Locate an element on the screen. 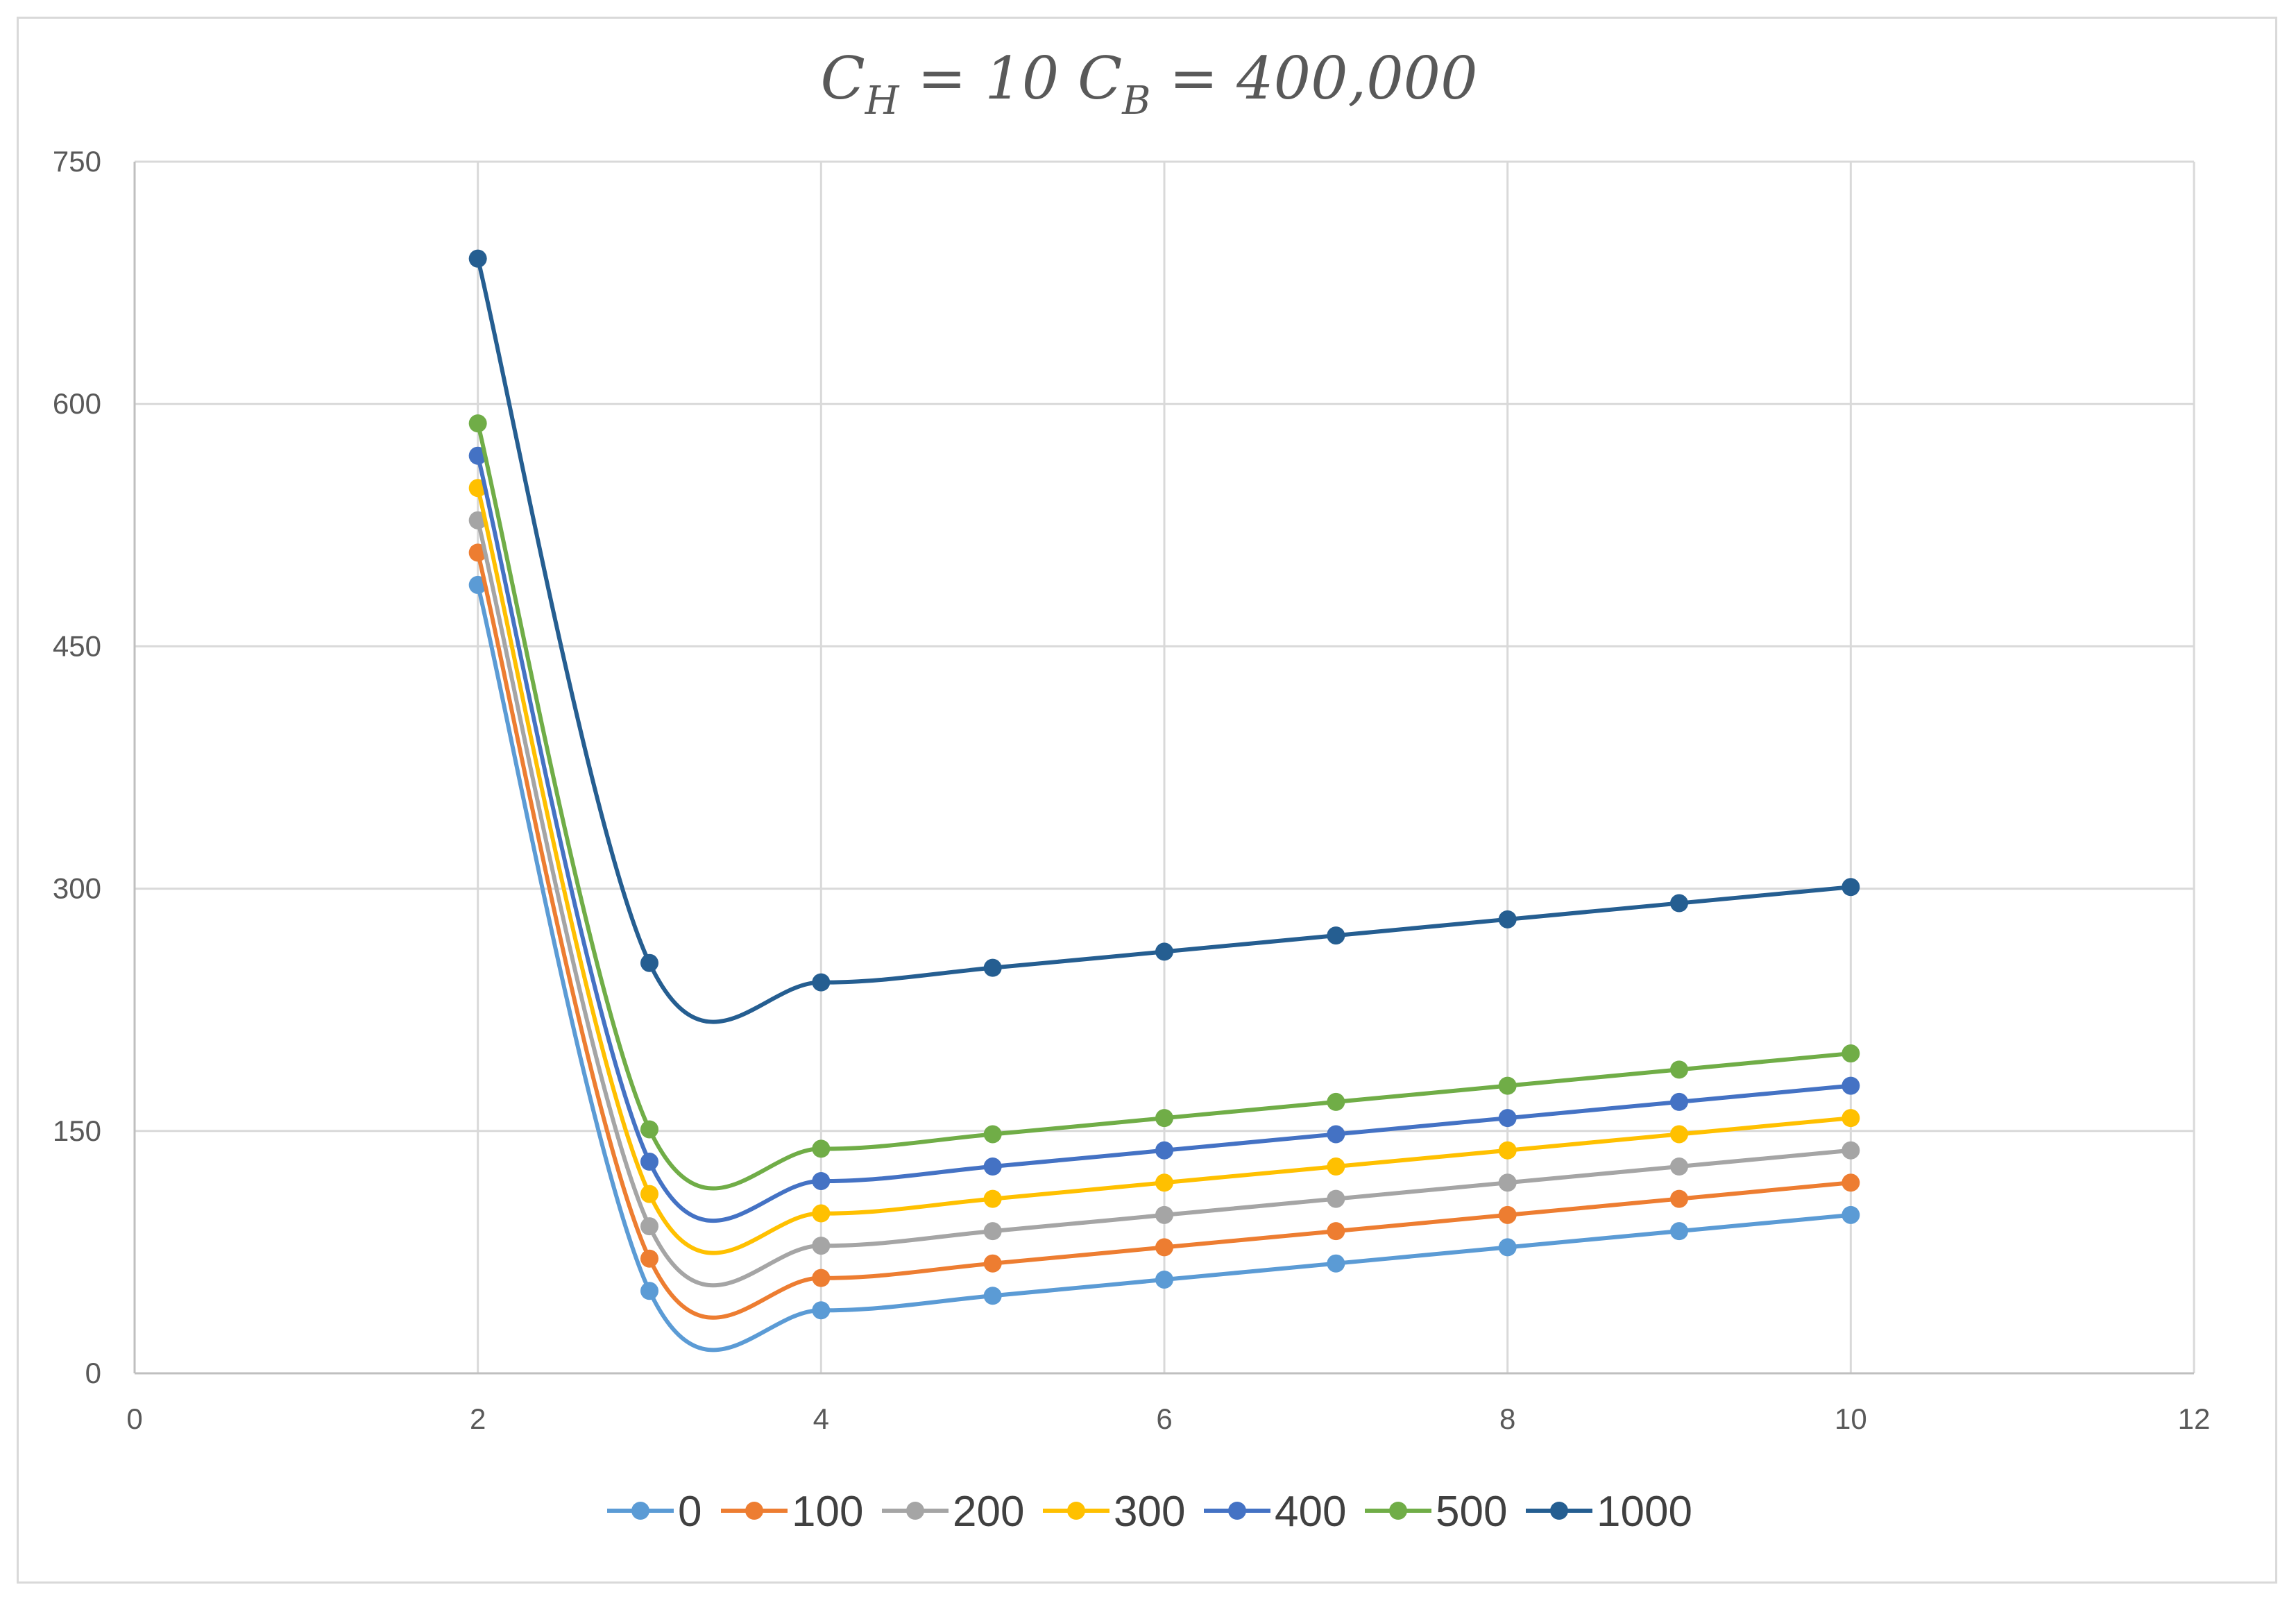 The image size is (2296, 1603). title-subscript: H is located at coordinates (882, 101).